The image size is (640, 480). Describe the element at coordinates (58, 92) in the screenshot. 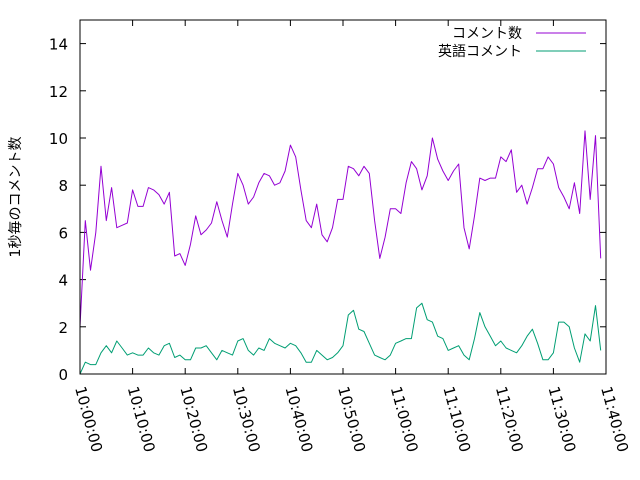

I see `y-tick-label: 12` at that location.